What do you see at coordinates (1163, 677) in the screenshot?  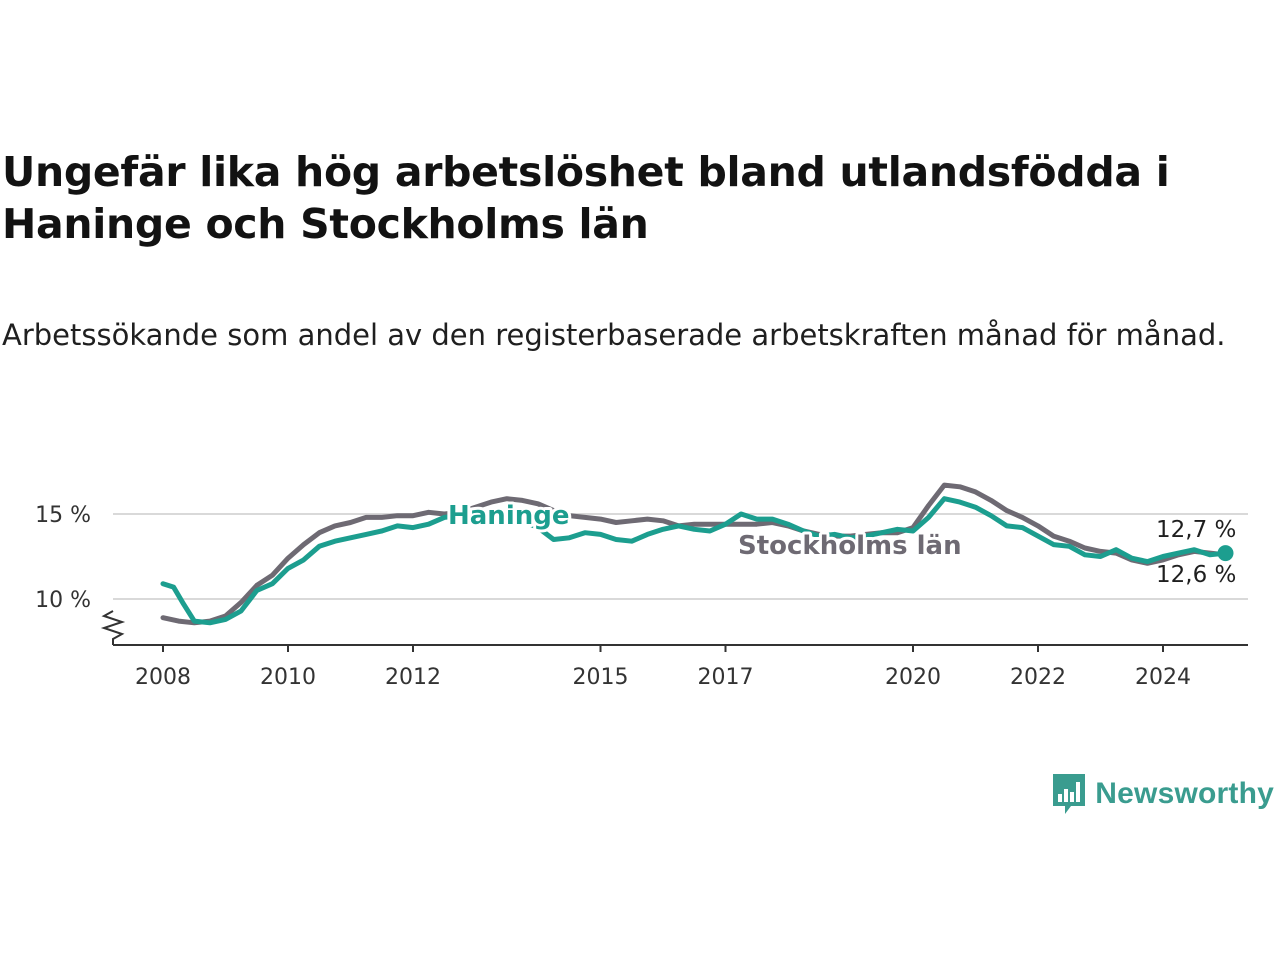 I see `x-tick-label: 2024` at bounding box center [1163, 677].